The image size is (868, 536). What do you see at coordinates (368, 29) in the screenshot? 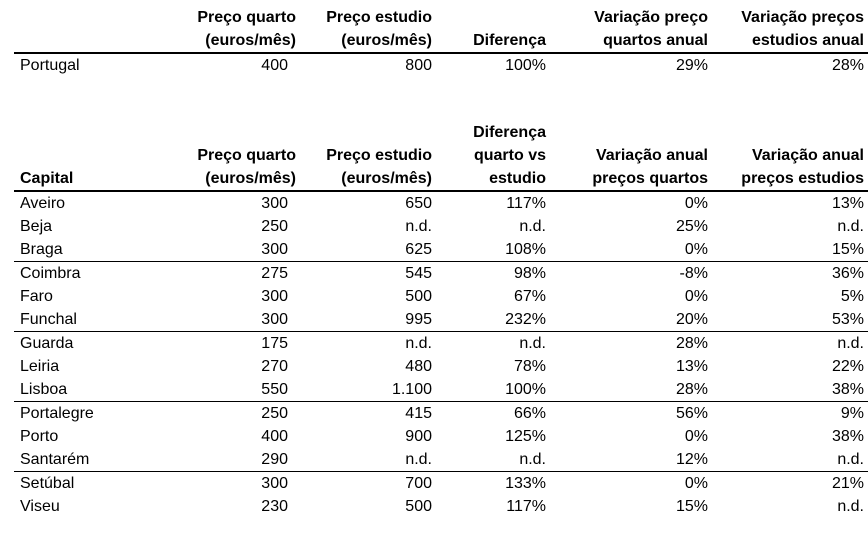
I see `summary-header-studio-price: Preço estudio (euros/mês)` at bounding box center [368, 29].